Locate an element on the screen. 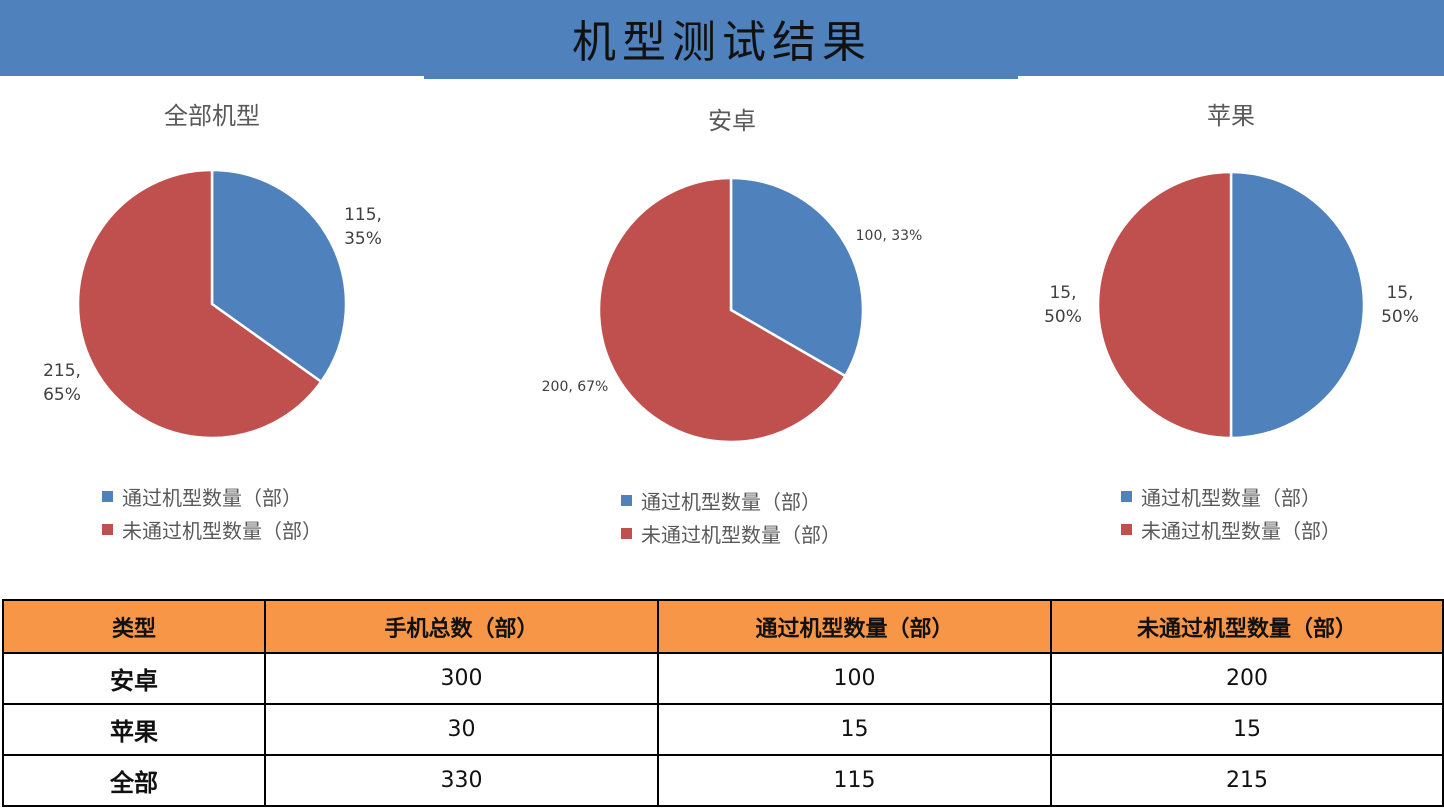 Image resolution: width=1444 pixels, height=811 pixels. legend-android: 通过机型数量（部） 未通过机型数量（部） is located at coordinates (731, 517).